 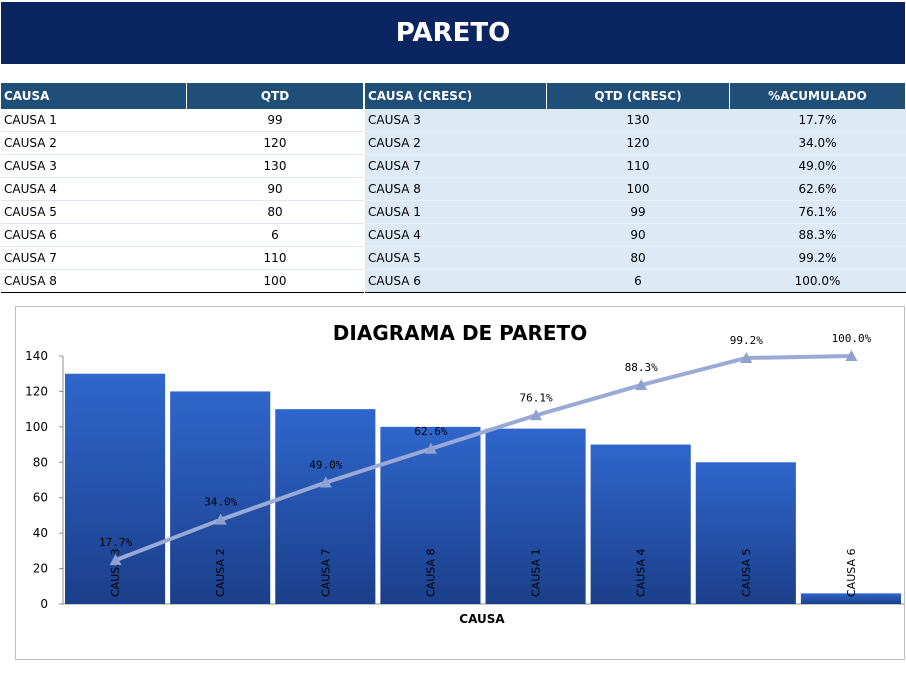 I want to click on table-row: CAUSA 3 130, so click(x=182, y=166).